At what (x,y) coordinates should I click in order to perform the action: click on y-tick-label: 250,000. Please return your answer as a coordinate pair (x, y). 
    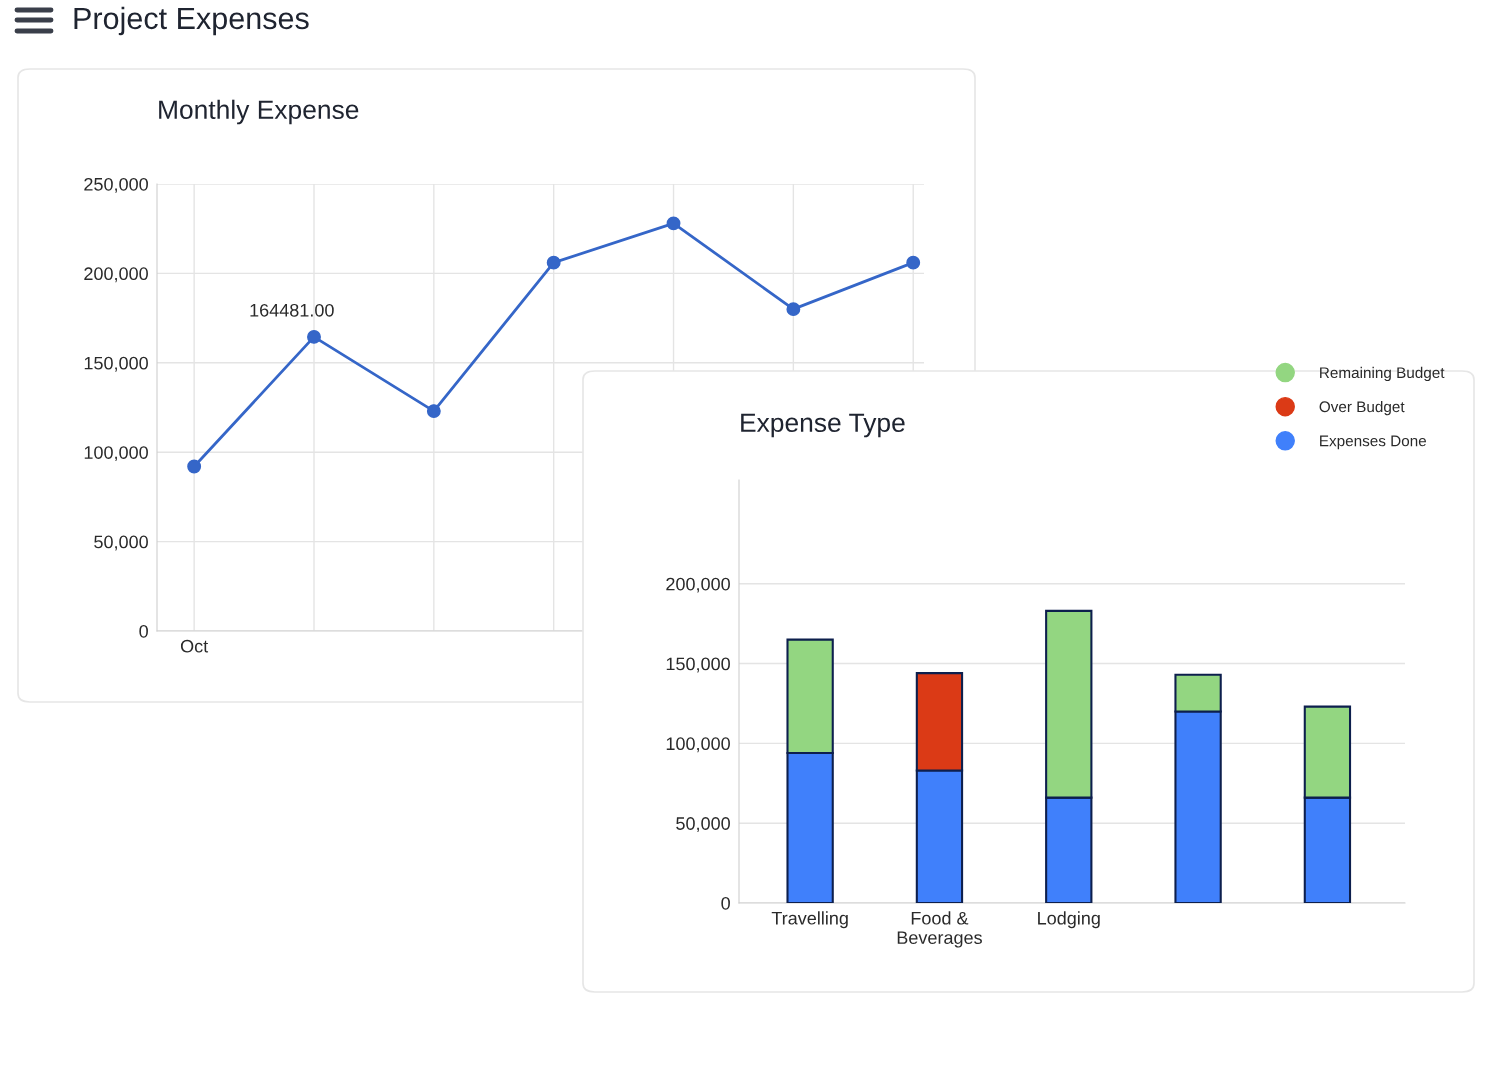
    Looking at the image, I should click on (116, 185).